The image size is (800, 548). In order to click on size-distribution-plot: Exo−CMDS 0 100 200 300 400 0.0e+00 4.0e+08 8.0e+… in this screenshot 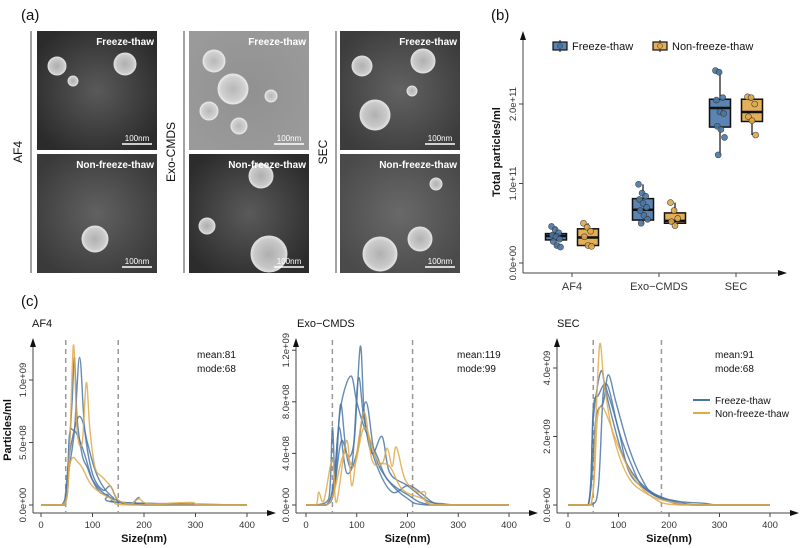, I will do `click(409, 431)`.